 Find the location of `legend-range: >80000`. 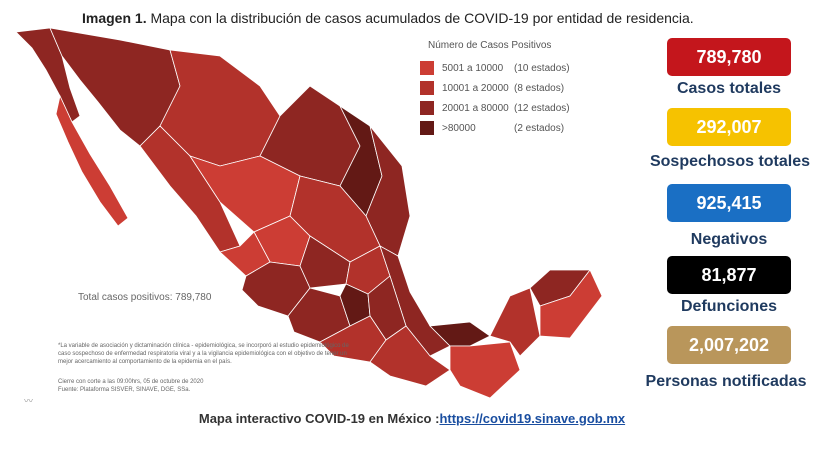

legend-range: >80000 is located at coordinates (459, 128).